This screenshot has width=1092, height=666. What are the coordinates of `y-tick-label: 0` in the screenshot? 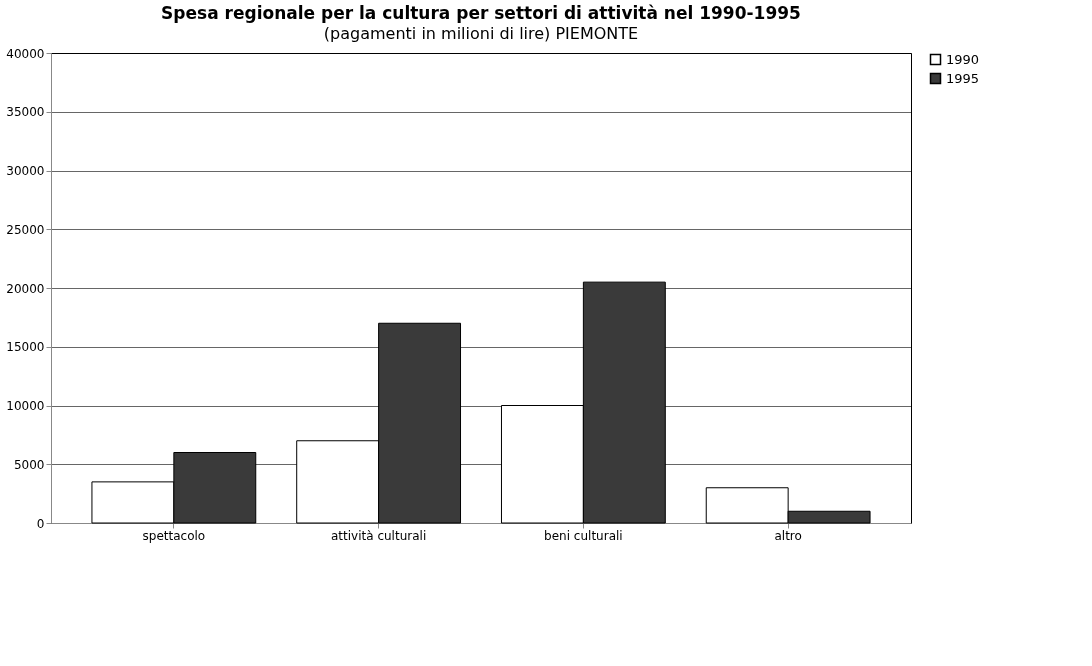 It's located at (40, 523).